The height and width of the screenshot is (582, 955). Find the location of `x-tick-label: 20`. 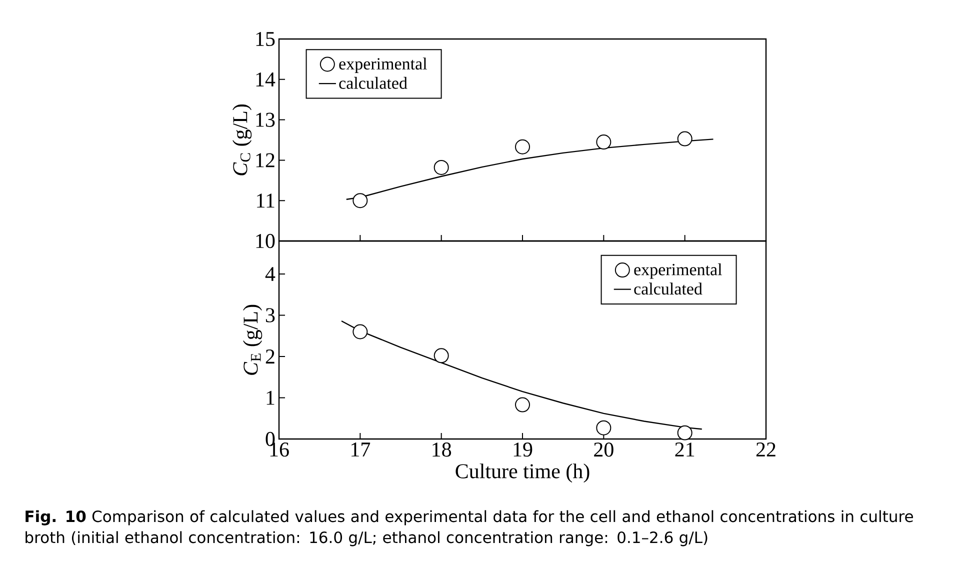

x-tick-label: 20 is located at coordinates (604, 449).